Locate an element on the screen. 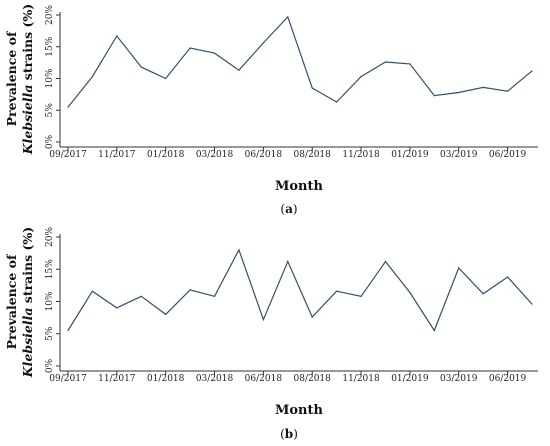 The width and height of the screenshot is (550, 446). panel-label: (a) is located at coordinates (288, 209).